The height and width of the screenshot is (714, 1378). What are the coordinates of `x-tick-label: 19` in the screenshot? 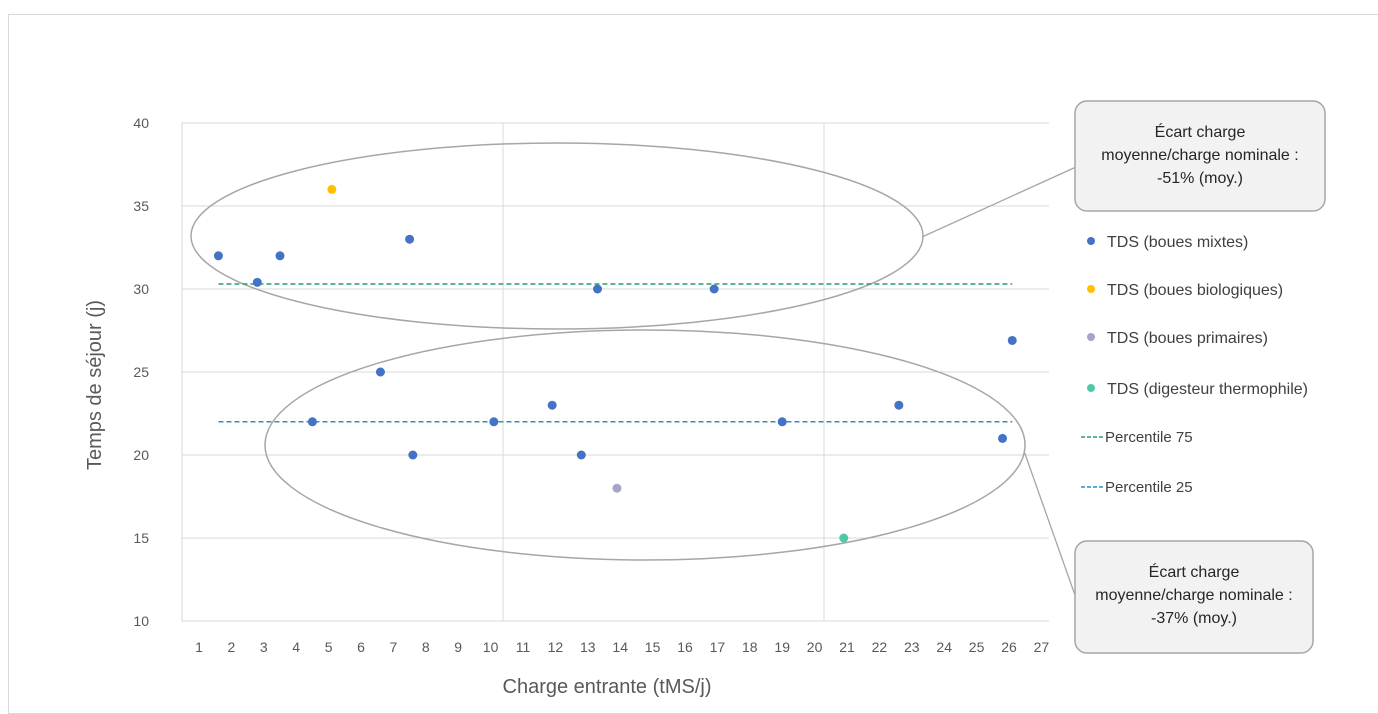 It's located at (782, 647).